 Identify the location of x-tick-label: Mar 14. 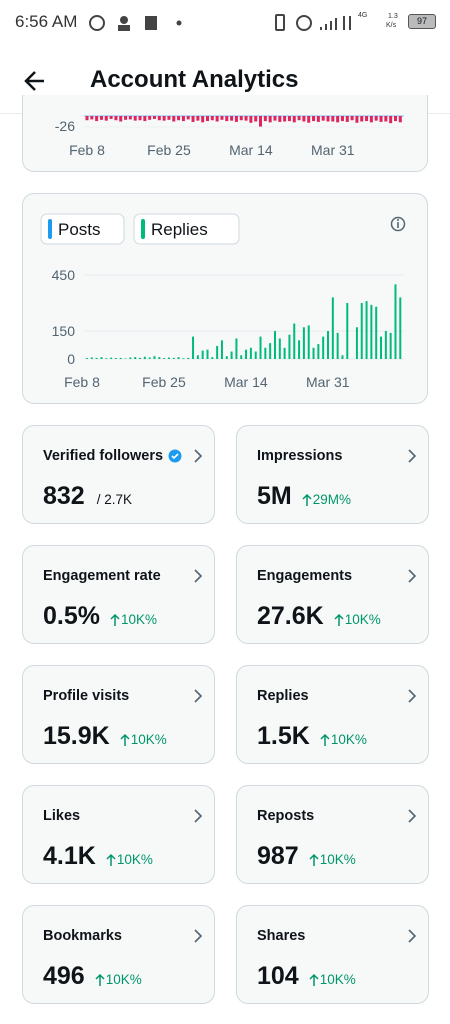
(246, 382).